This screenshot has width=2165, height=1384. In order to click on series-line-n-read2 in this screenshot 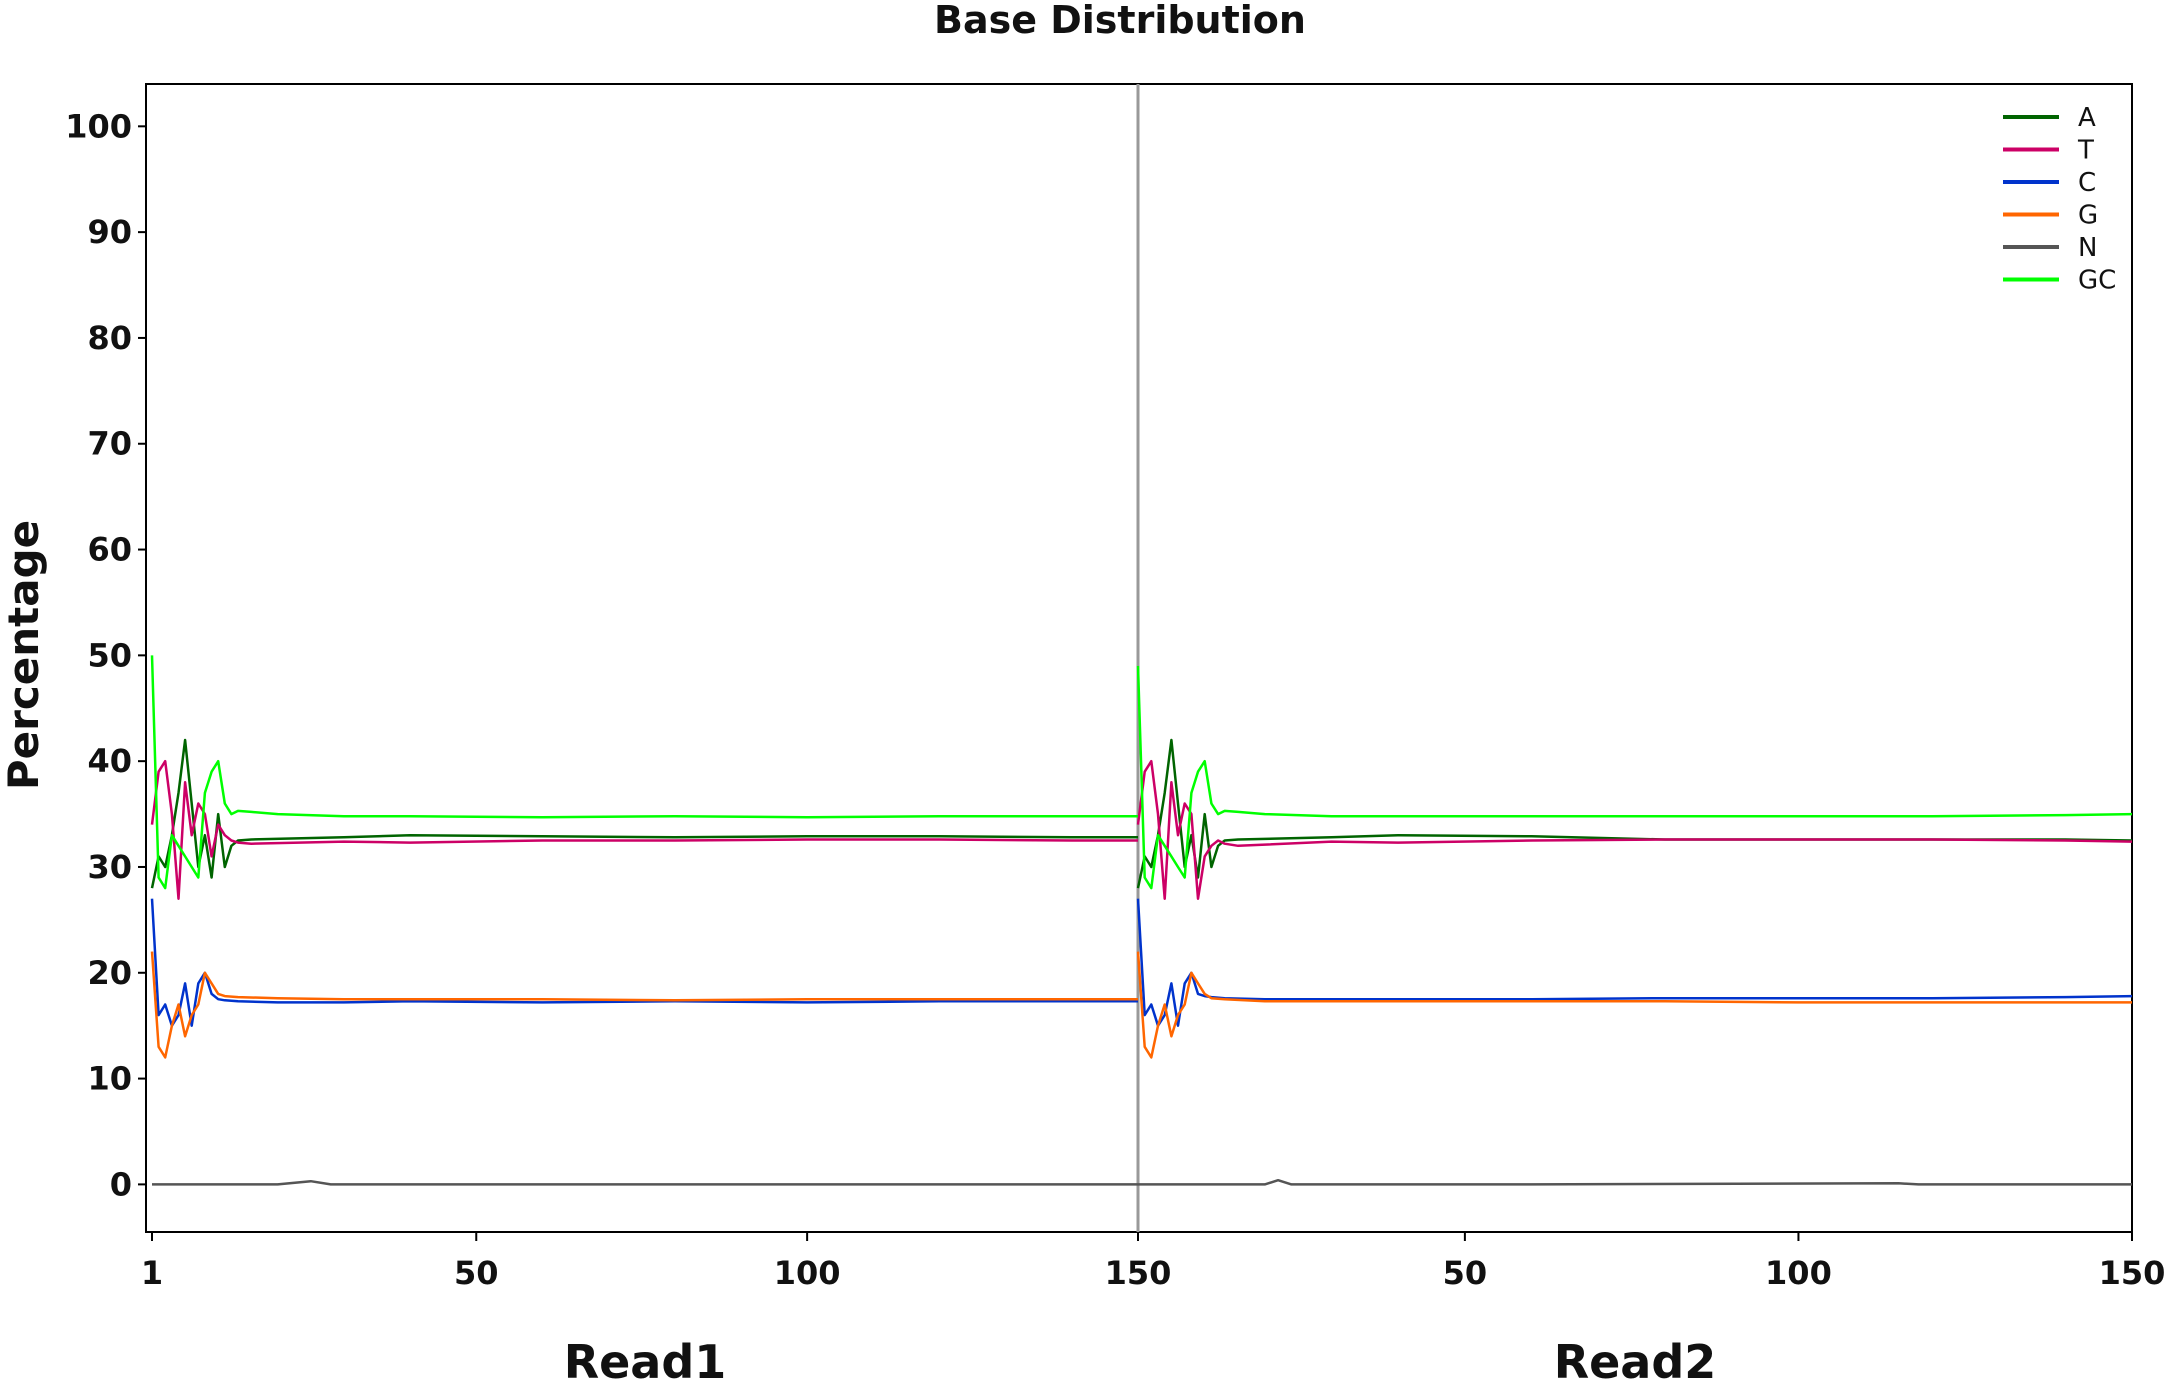, I will do `click(1635, 1182)`.